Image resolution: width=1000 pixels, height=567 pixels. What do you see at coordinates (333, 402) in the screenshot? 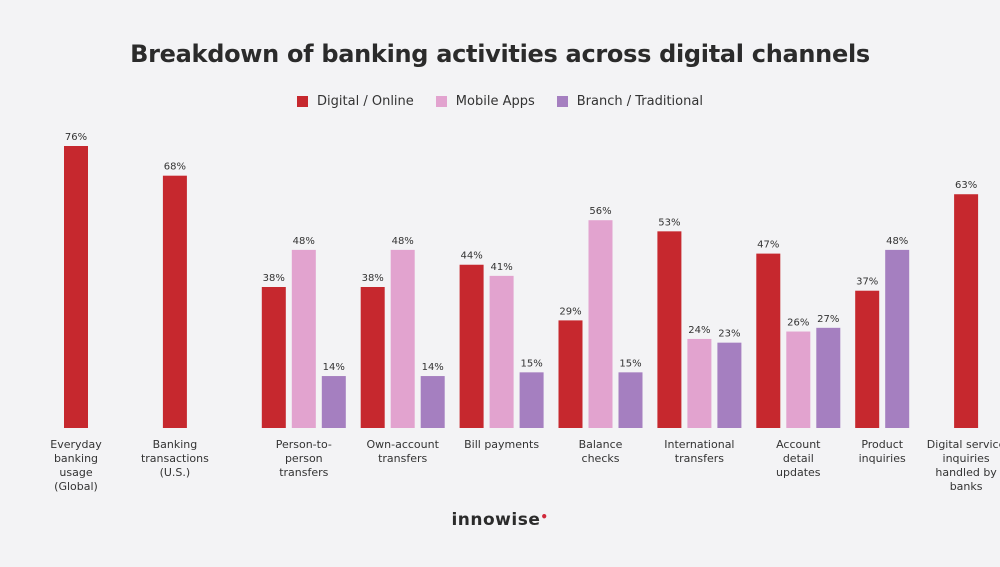
I see `bar-person-to-person-transfers-branch-traditional` at bounding box center [333, 402].